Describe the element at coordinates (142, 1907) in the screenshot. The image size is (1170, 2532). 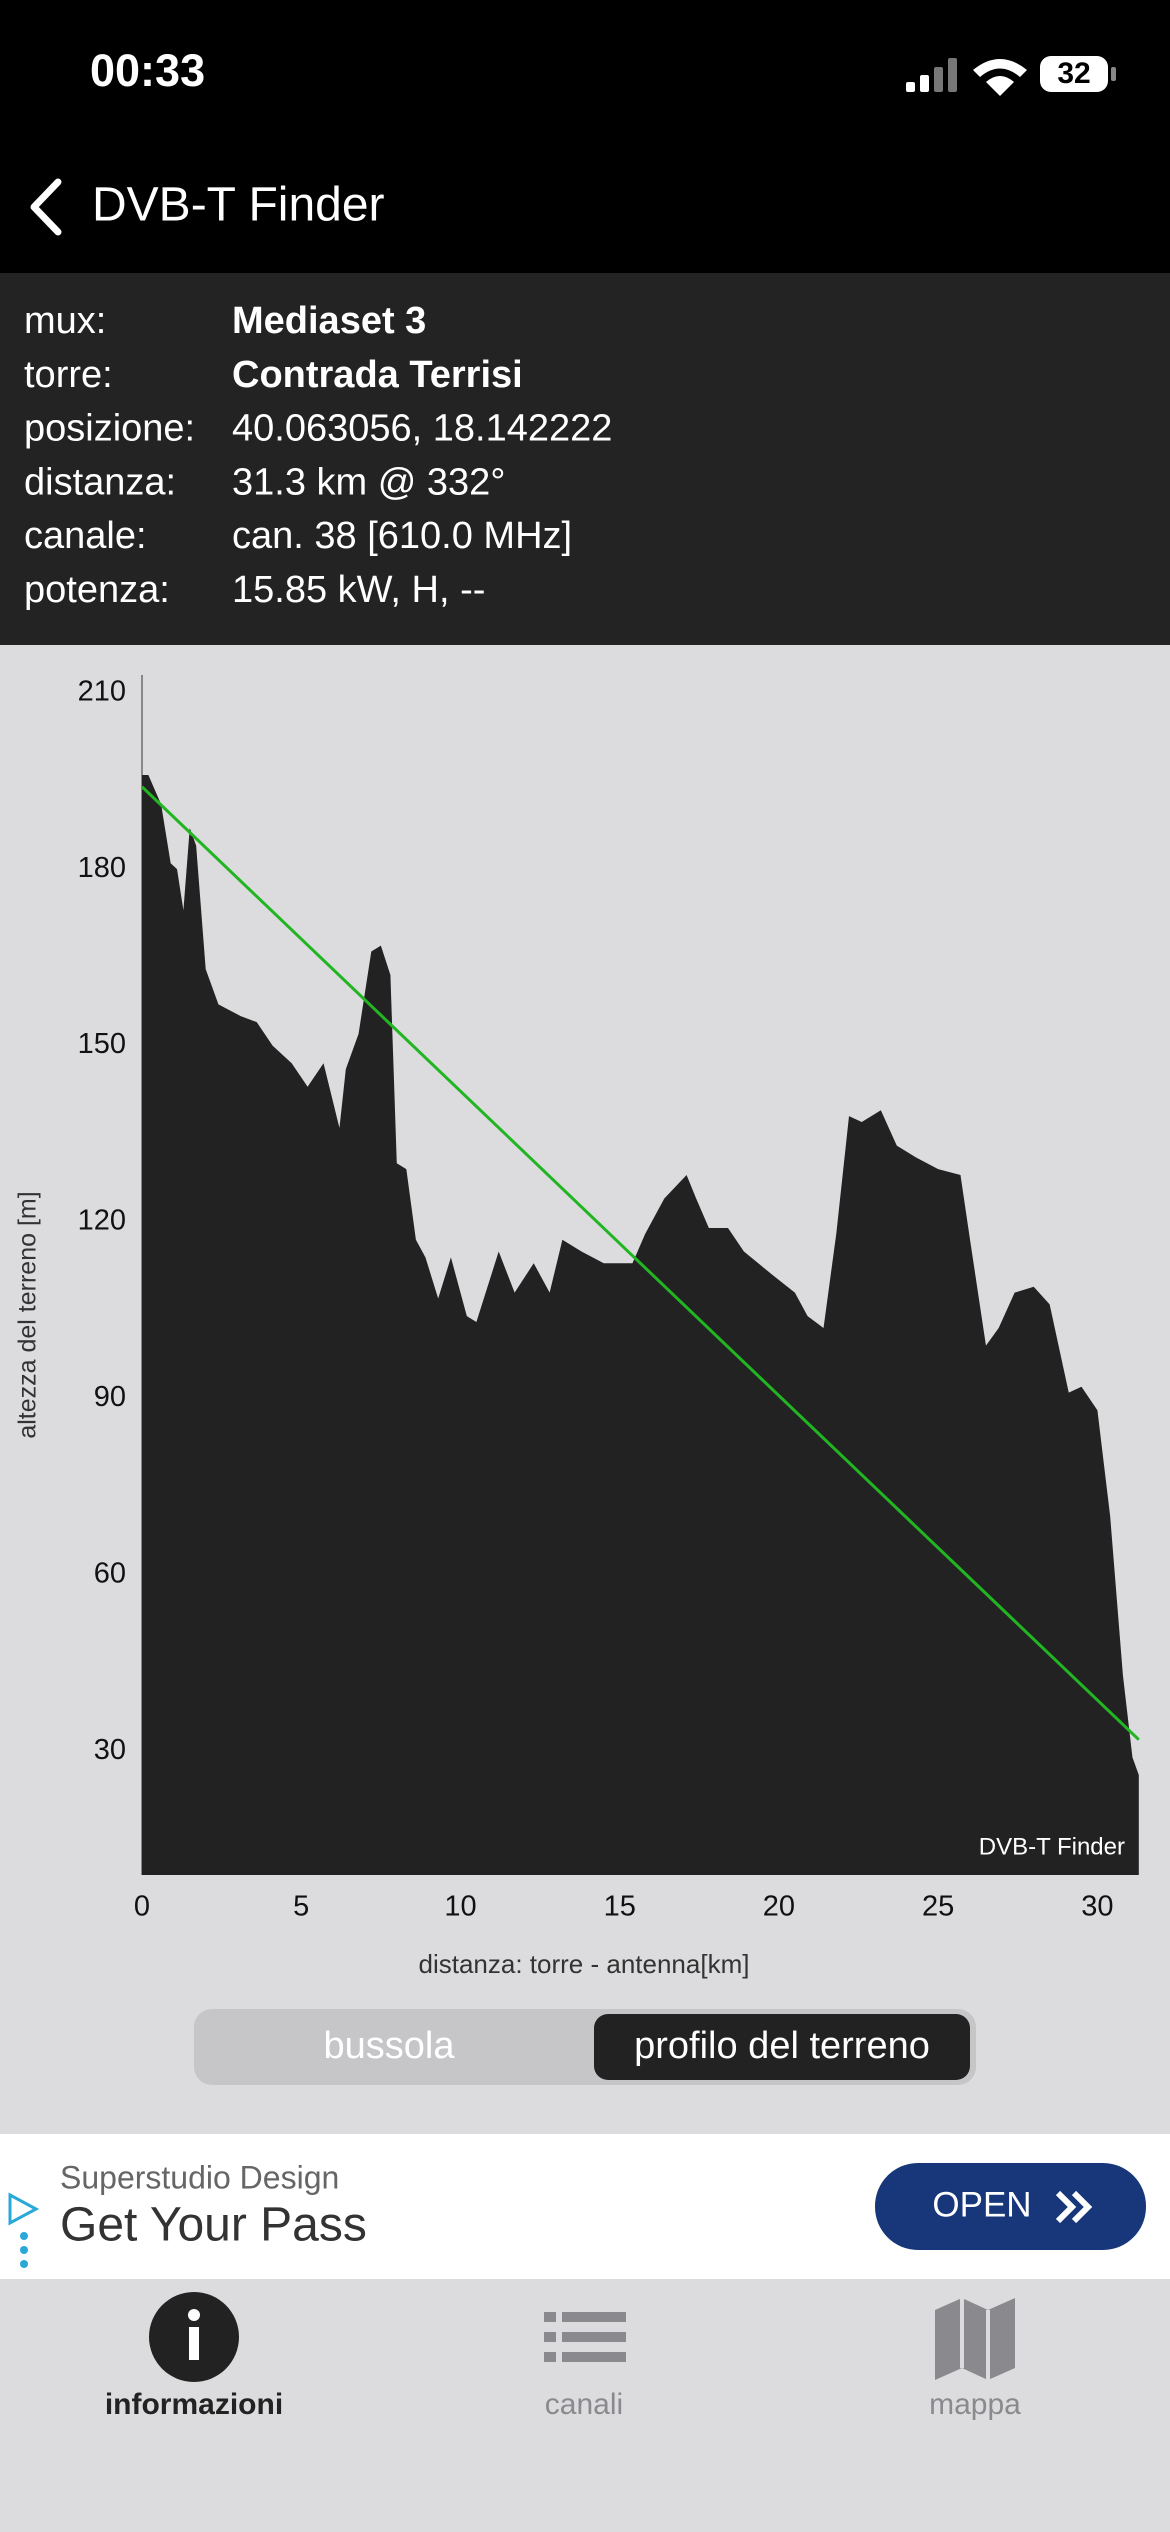
I see `x-tick-label: 0` at that location.